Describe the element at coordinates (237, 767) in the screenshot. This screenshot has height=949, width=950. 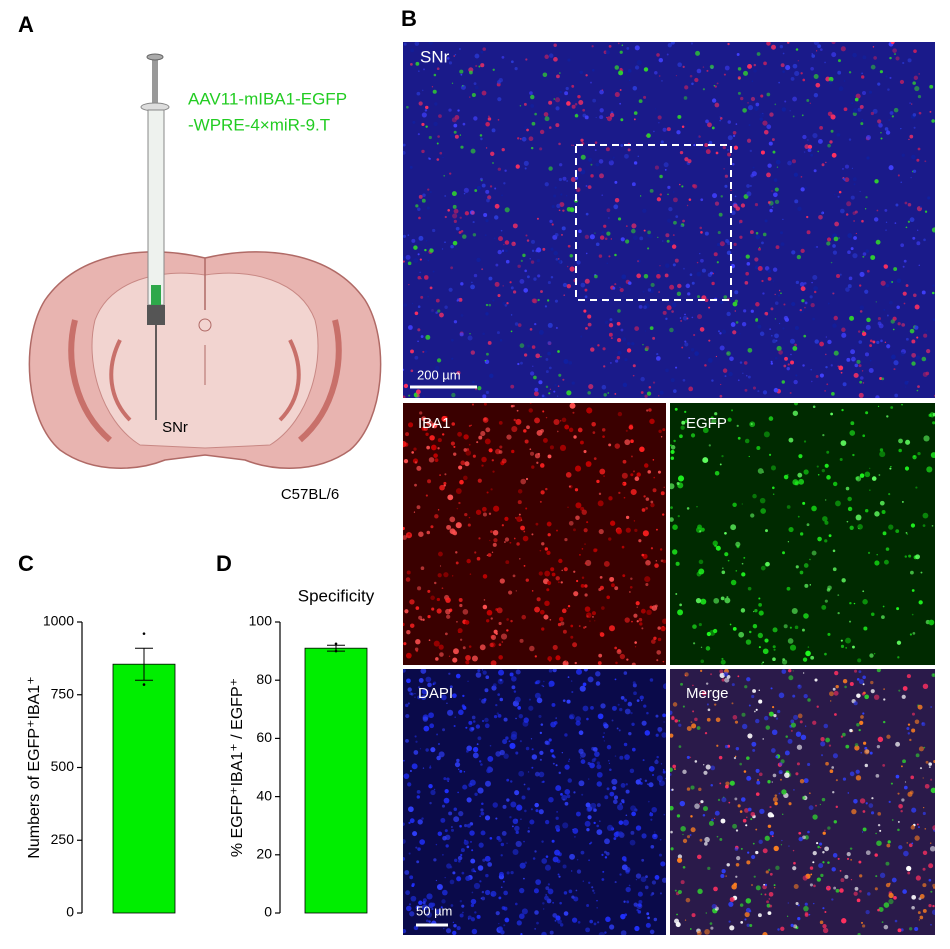
I see `y-axis-label: % EGFP⁺IBA1⁺ / EGFP⁺` at that location.